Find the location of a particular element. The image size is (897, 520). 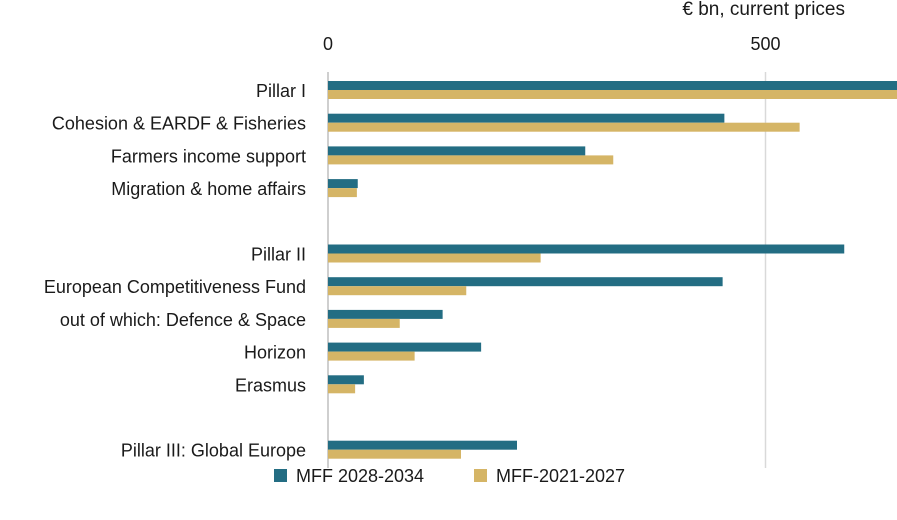

legend: MFF 2028-2034 MFF-2021-2027 is located at coordinates (449, 476).